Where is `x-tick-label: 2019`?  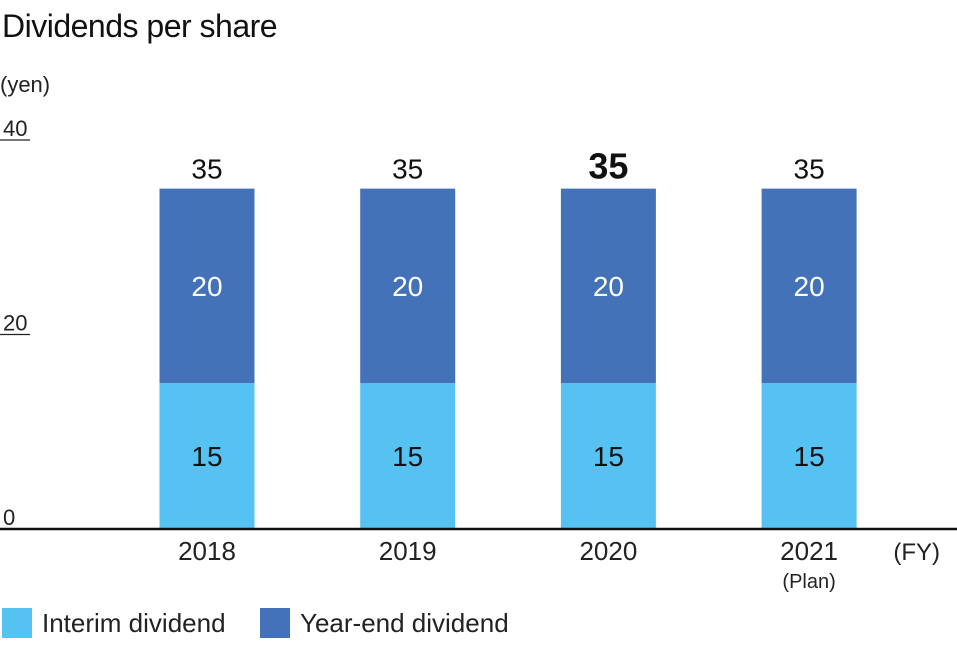 x-tick-label: 2019 is located at coordinates (408, 551).